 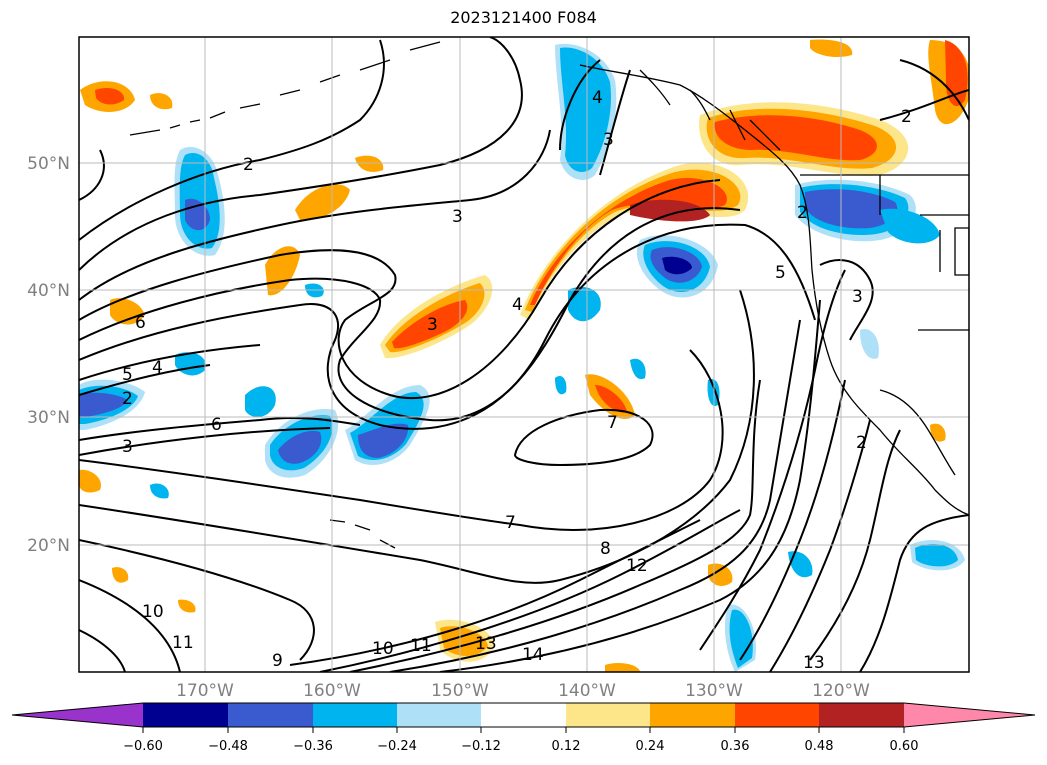 What do you see at coordinates (650, 746) in the screenshot?
I see `colorbar-tick-label: 0.24` at bounding box center [650, 746].